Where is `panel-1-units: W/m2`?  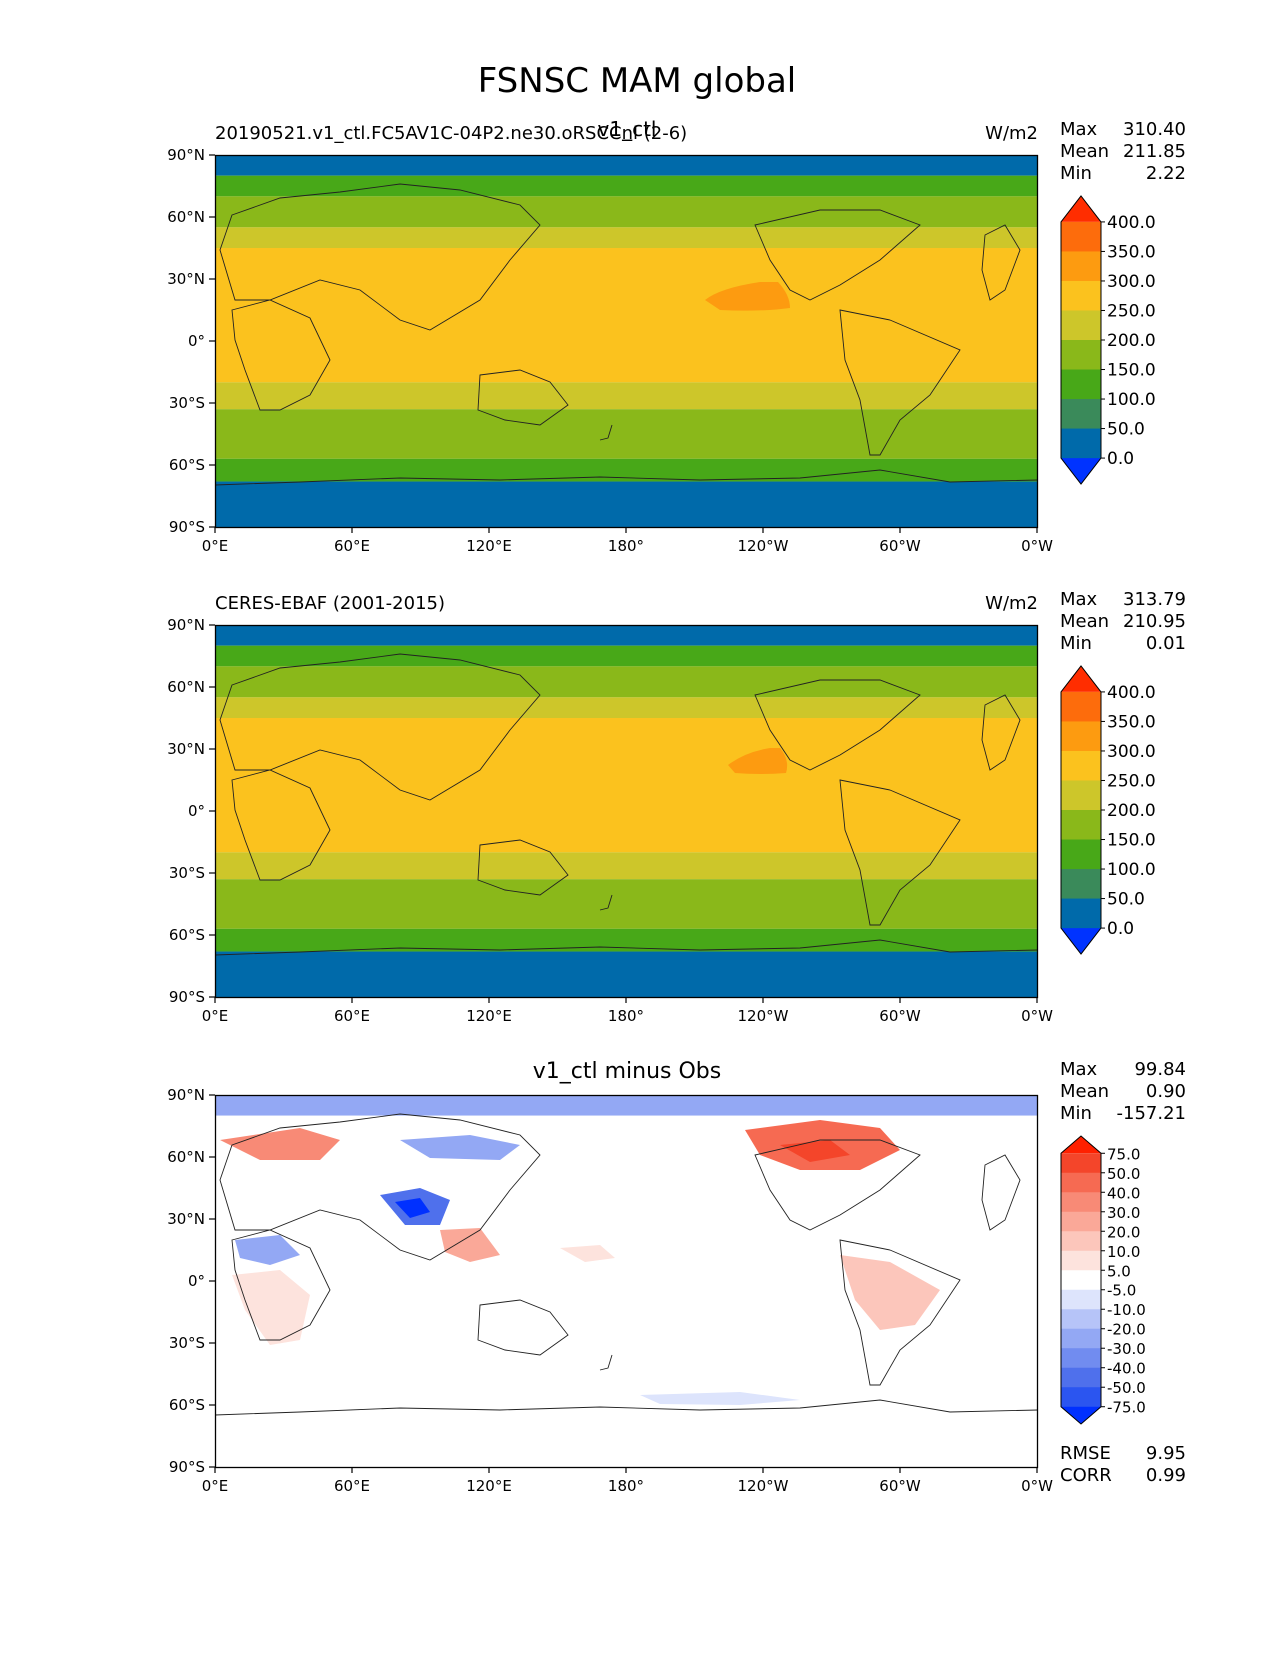 panel-1-units: W/m2 is located at coordinates (1011, 133).